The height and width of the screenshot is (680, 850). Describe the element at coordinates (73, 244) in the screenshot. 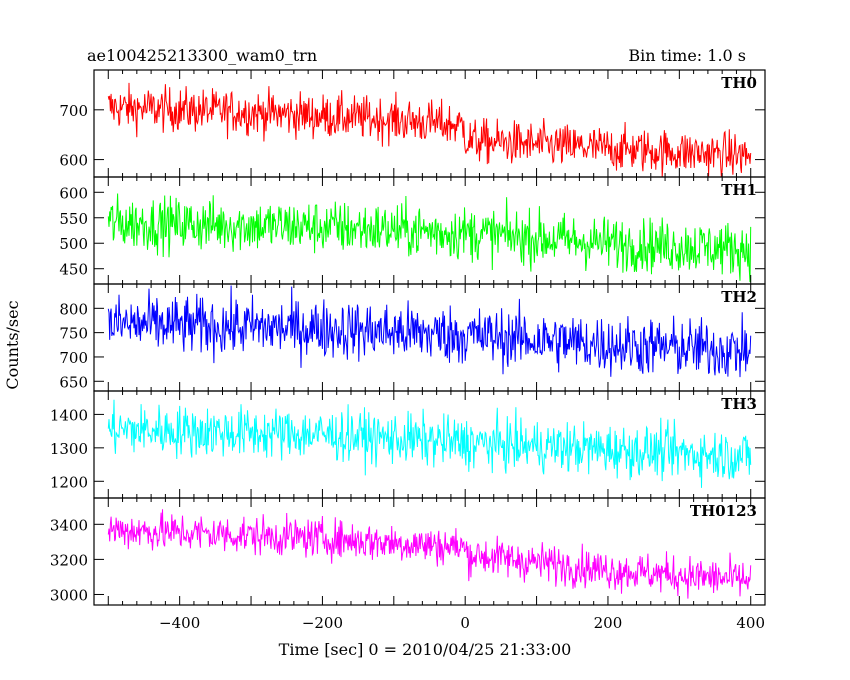

I see `y-tick-label: 500` at that location.